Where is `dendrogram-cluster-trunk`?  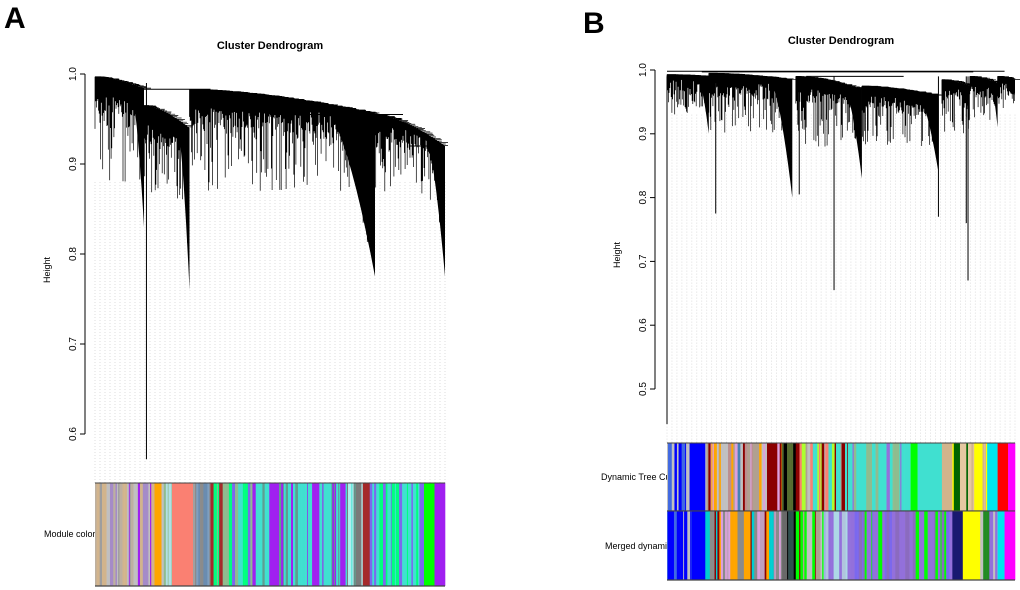 dendrogram-cluster-trunk is located at coordinates (983, 102).